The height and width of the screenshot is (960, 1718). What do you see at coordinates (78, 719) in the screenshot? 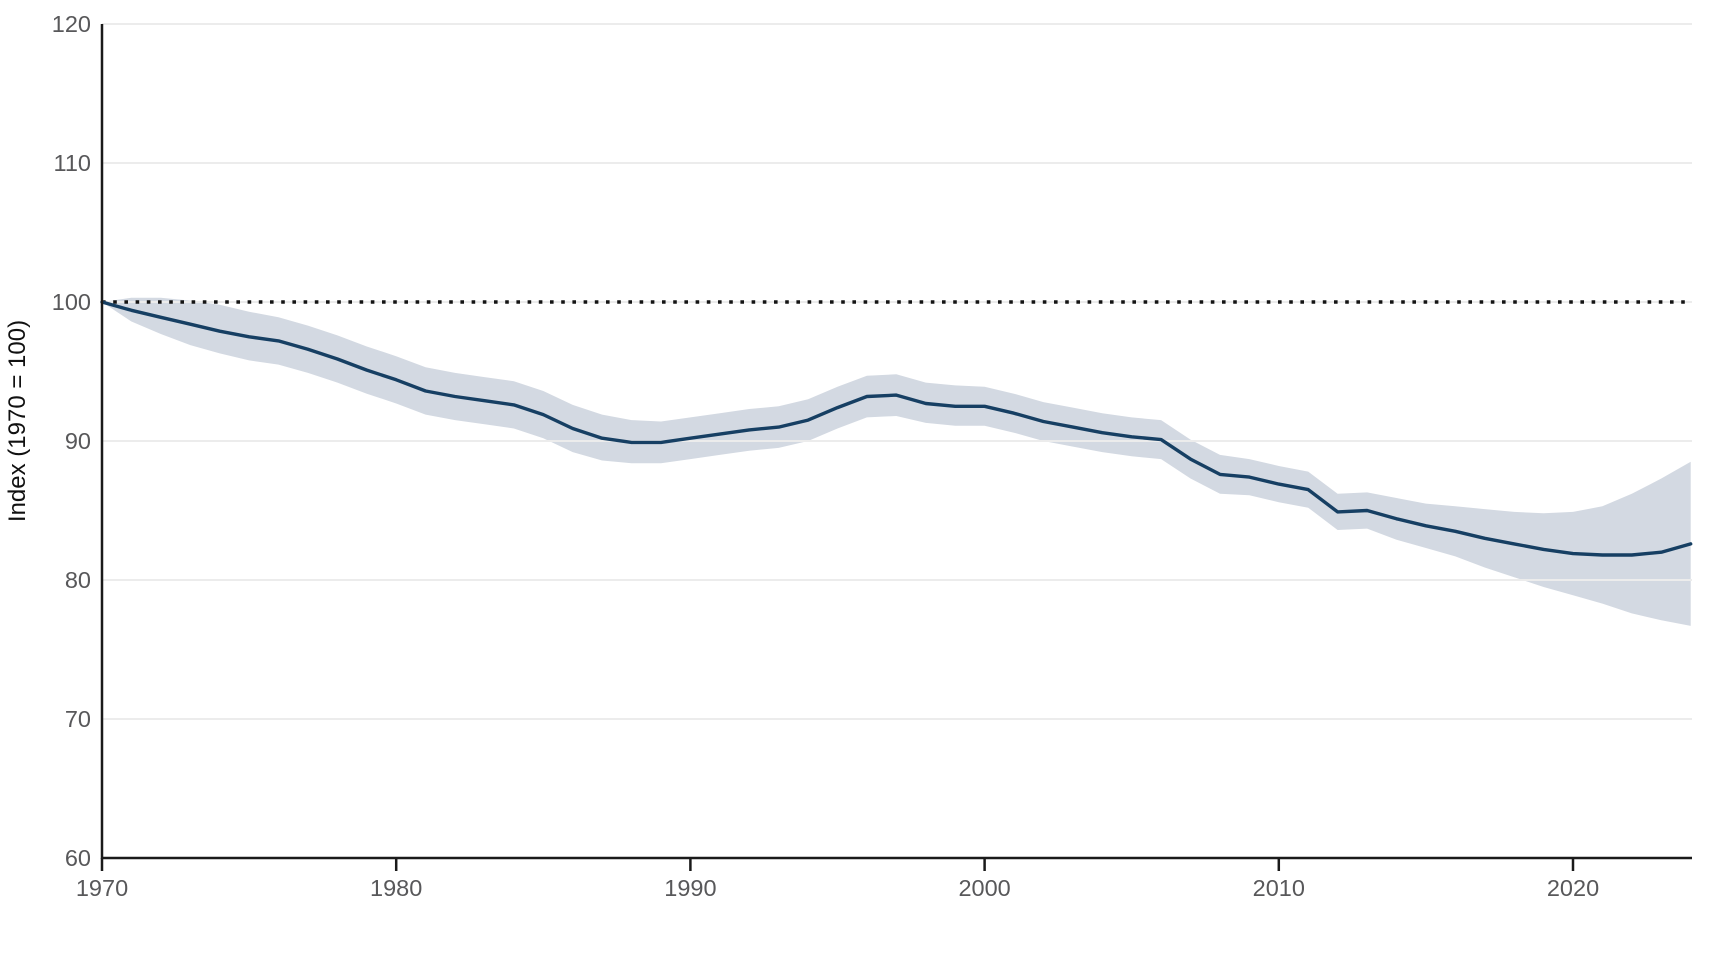
I see `y-tick-label: 70` at bounding box center [78, 719].